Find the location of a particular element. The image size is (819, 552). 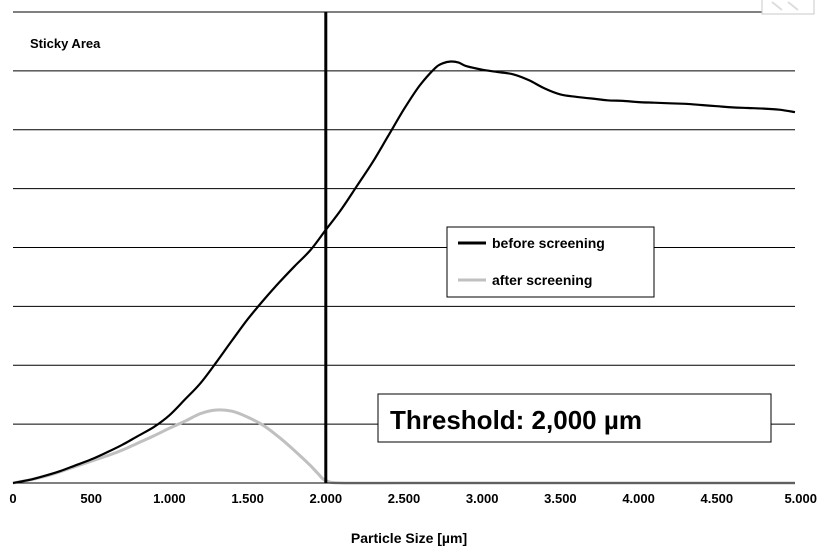

legend-label-before: before screening is located at coordinates (548, 243).